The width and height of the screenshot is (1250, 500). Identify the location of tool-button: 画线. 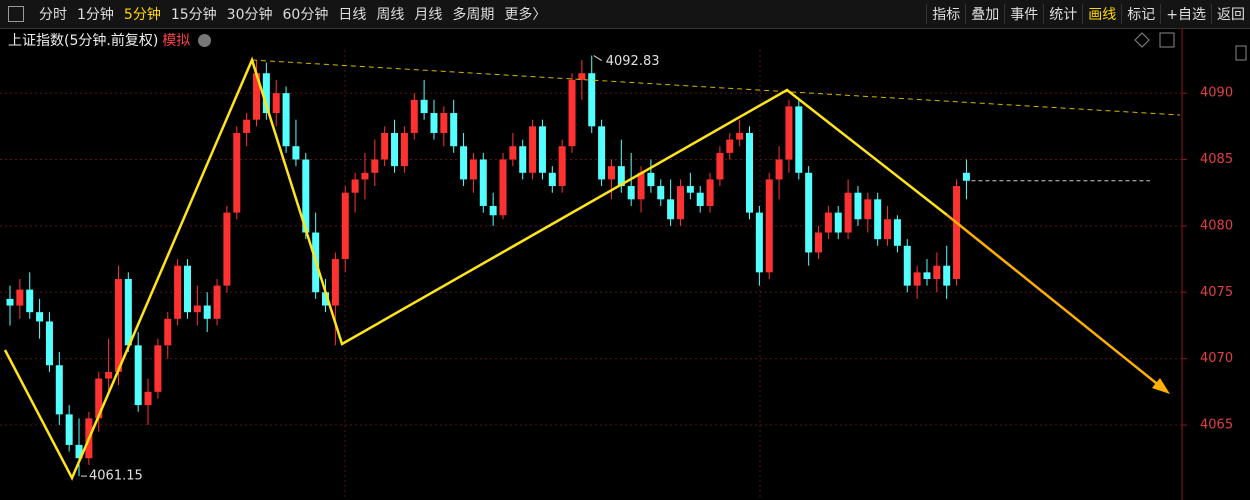
(1101, 14).